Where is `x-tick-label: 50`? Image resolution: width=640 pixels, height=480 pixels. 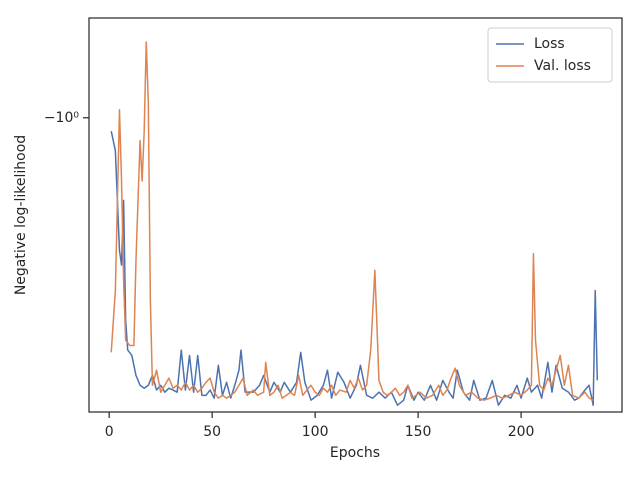
x-tick-label: 50 is located at coordinates (212, 432).